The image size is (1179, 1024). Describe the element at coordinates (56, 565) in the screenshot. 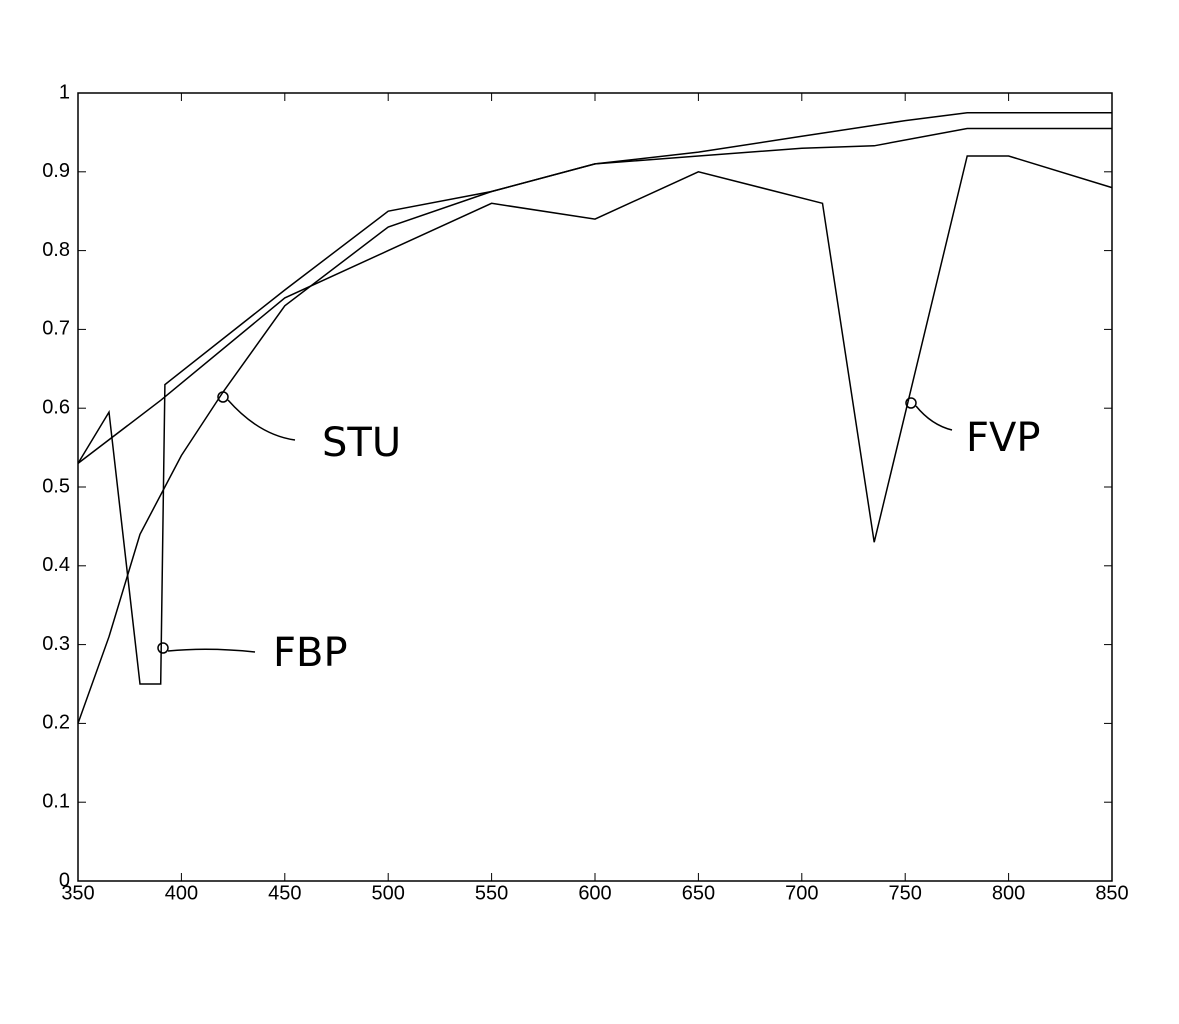

I see `y-tick-label: 0.4` at that location.